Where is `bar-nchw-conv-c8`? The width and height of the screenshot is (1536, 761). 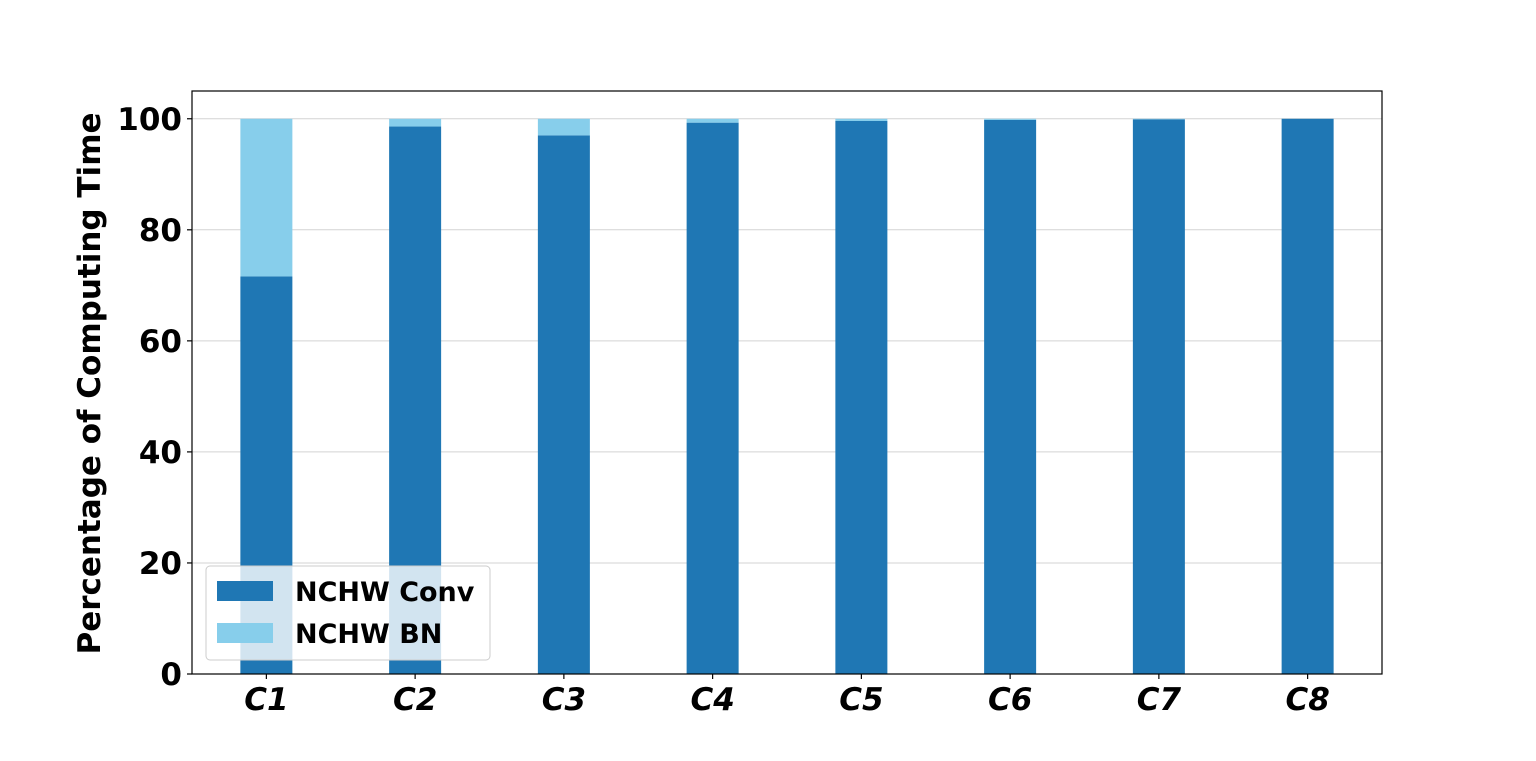
bar-nchw-conv-c8 is located at coordinates (1307, 396).